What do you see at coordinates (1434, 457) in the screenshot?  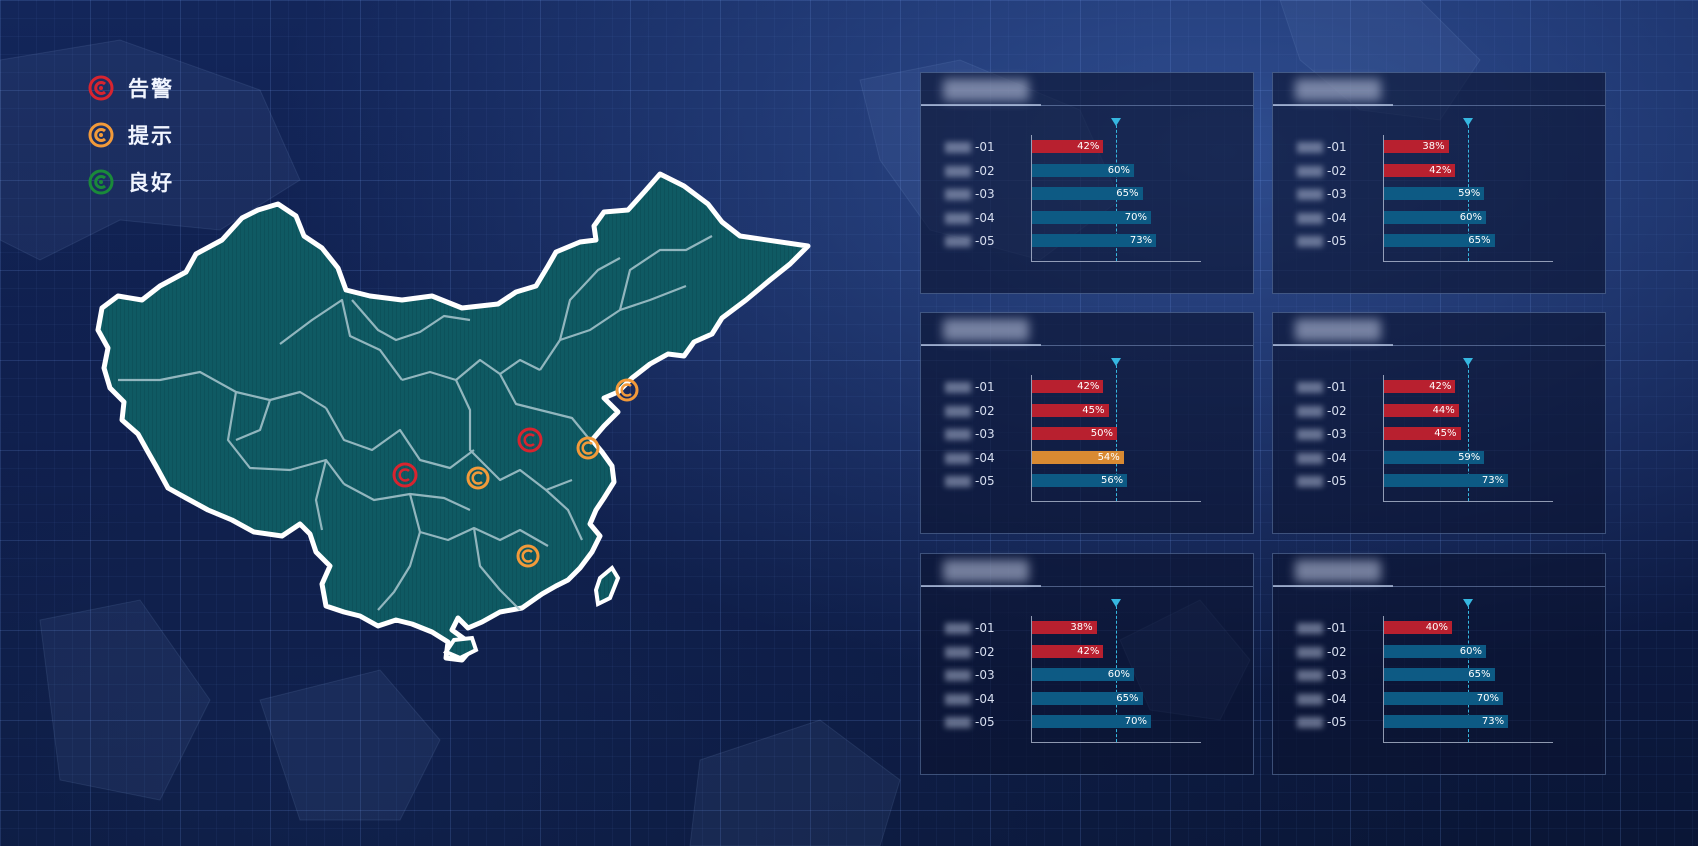 I see `bar: 59%` at bounding box center [1434, 457].